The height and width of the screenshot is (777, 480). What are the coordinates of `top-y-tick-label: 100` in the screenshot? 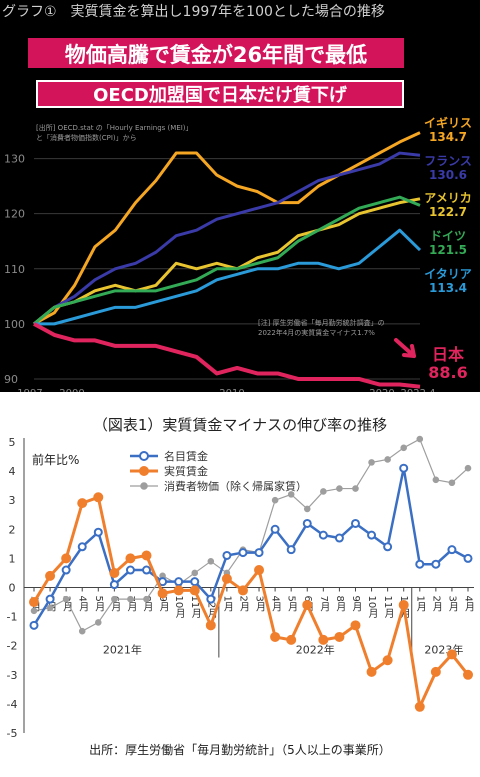 It's located at (14, 324).